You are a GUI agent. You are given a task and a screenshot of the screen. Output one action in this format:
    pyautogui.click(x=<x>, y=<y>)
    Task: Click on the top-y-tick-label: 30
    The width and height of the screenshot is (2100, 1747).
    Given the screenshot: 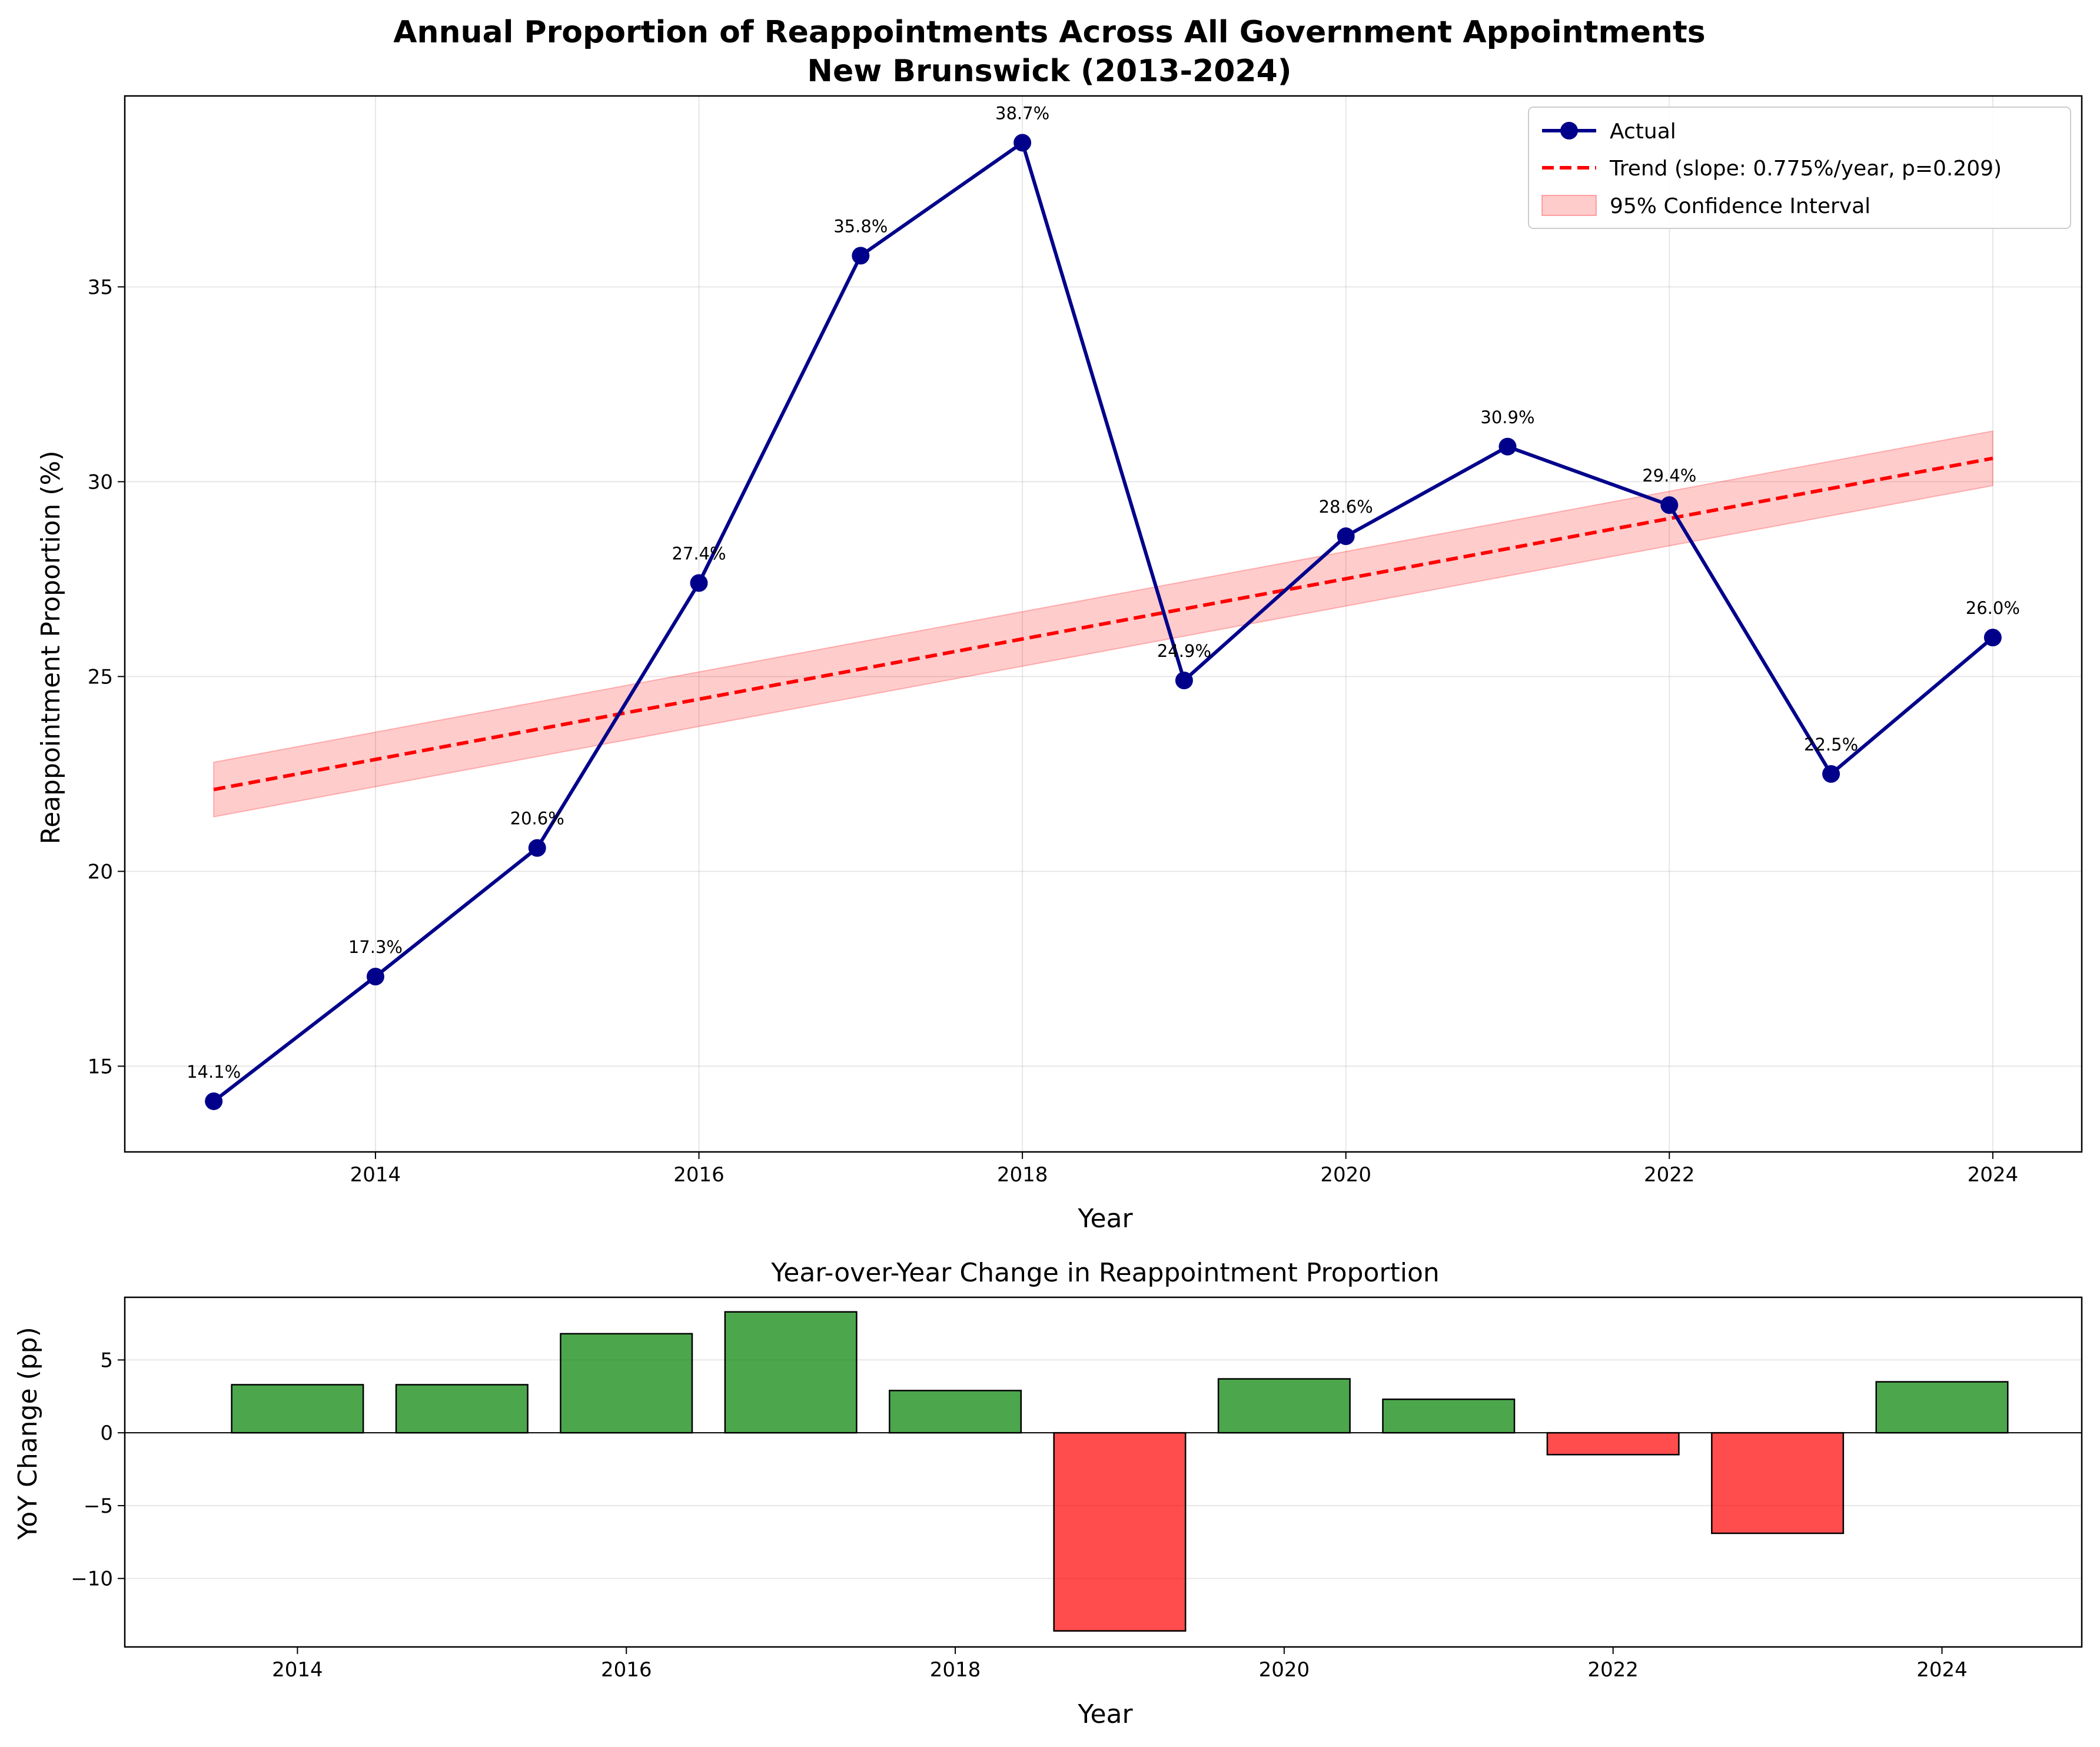 What is the action you would take?
    pyautogui.click(x=100, y=482)
    